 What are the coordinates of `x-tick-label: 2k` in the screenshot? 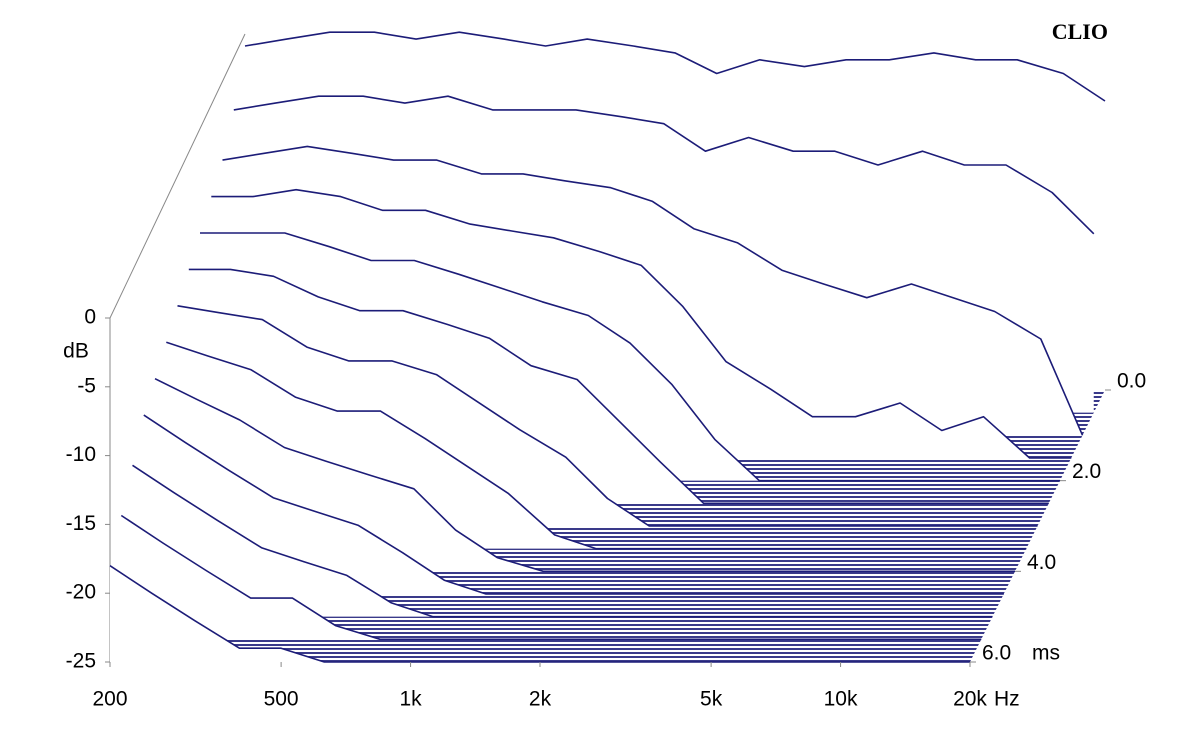 It's located at (540, 699).